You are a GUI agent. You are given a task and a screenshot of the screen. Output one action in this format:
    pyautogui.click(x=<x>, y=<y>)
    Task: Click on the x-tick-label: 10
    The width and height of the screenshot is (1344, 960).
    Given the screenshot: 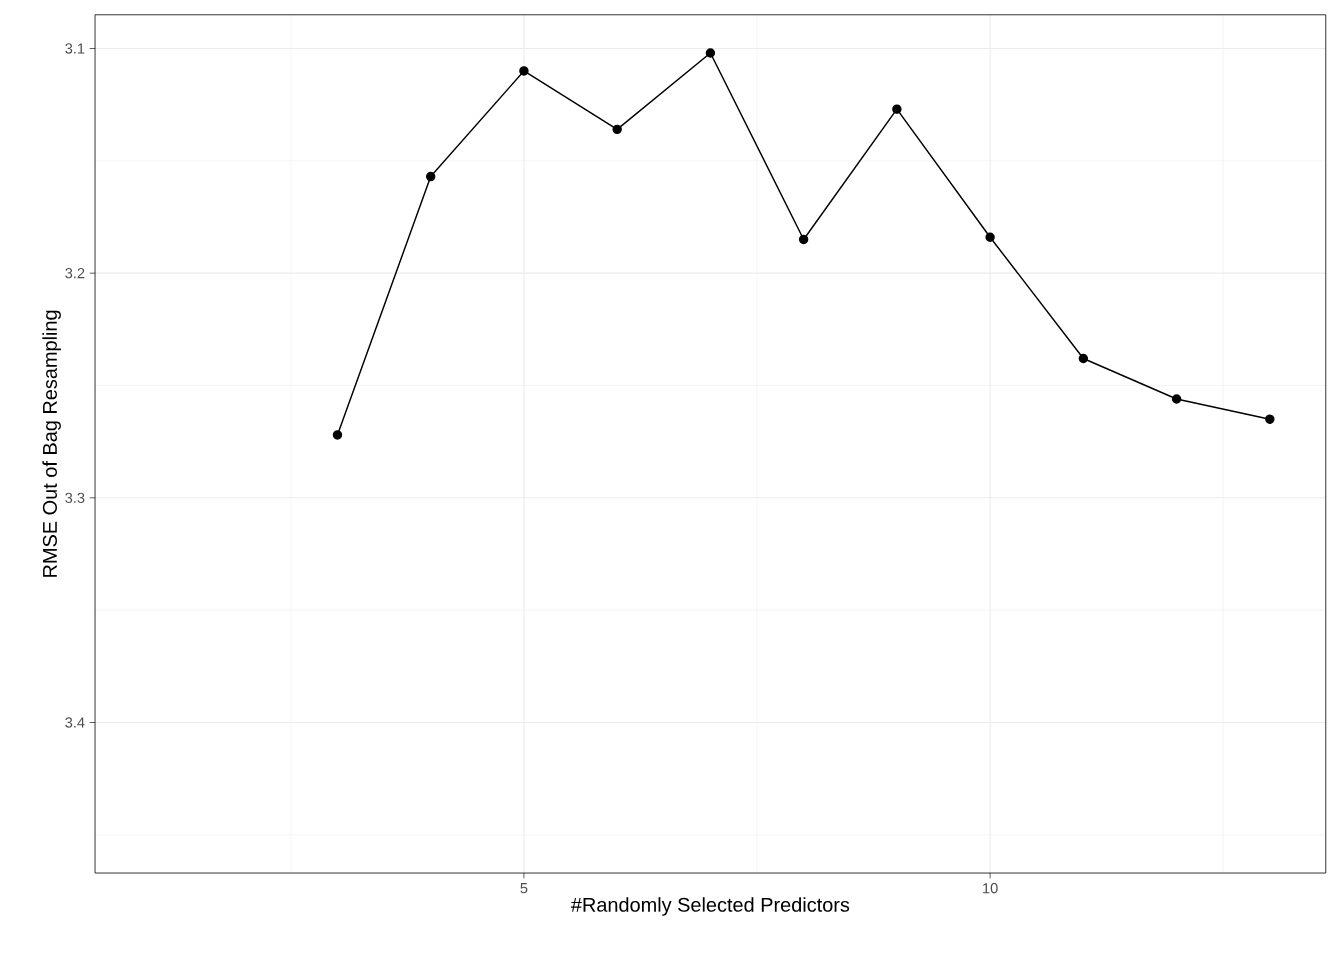 What is the action you would take?
    pyautogui.click(x=990, y=888)
    